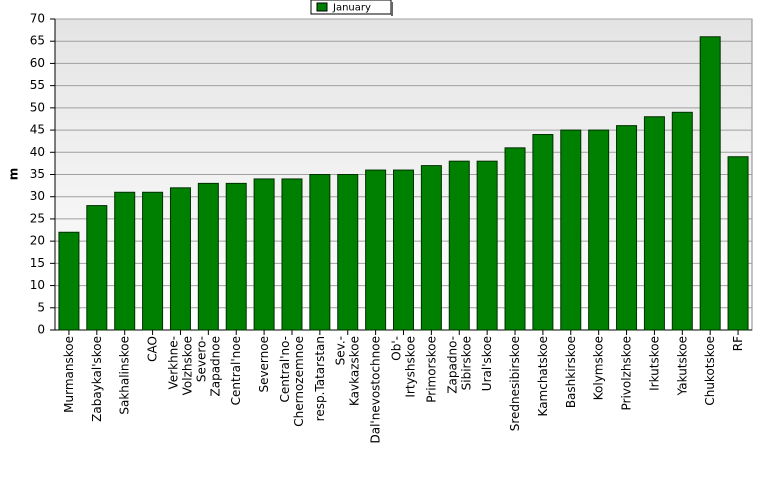 This screenshot has height=479, width=777. Describe the element at coordinates (466, 363) in the screenshot. I see `label-line: Sibirskoe` at that location.